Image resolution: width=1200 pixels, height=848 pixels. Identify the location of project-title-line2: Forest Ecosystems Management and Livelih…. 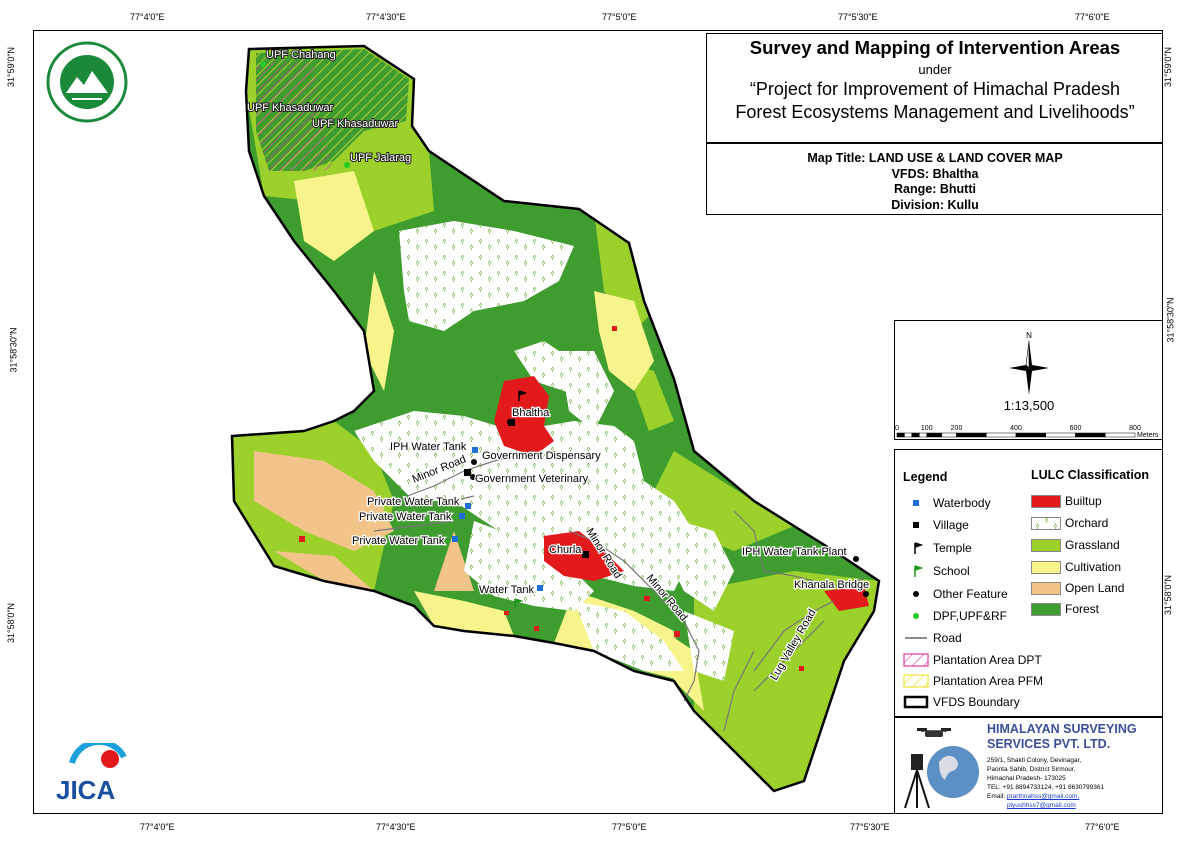
(935, 112).